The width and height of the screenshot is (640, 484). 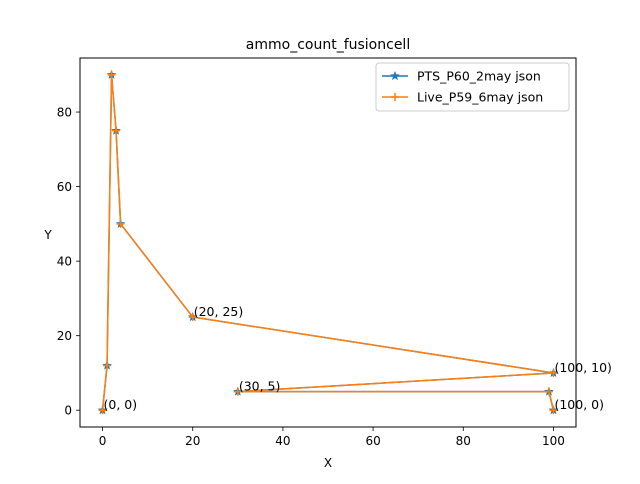 What do you see at coordinates (479, 76) in the screenshot?
I see `legend-label: PTS_P60_2may json` at bounding box center [479, 76].